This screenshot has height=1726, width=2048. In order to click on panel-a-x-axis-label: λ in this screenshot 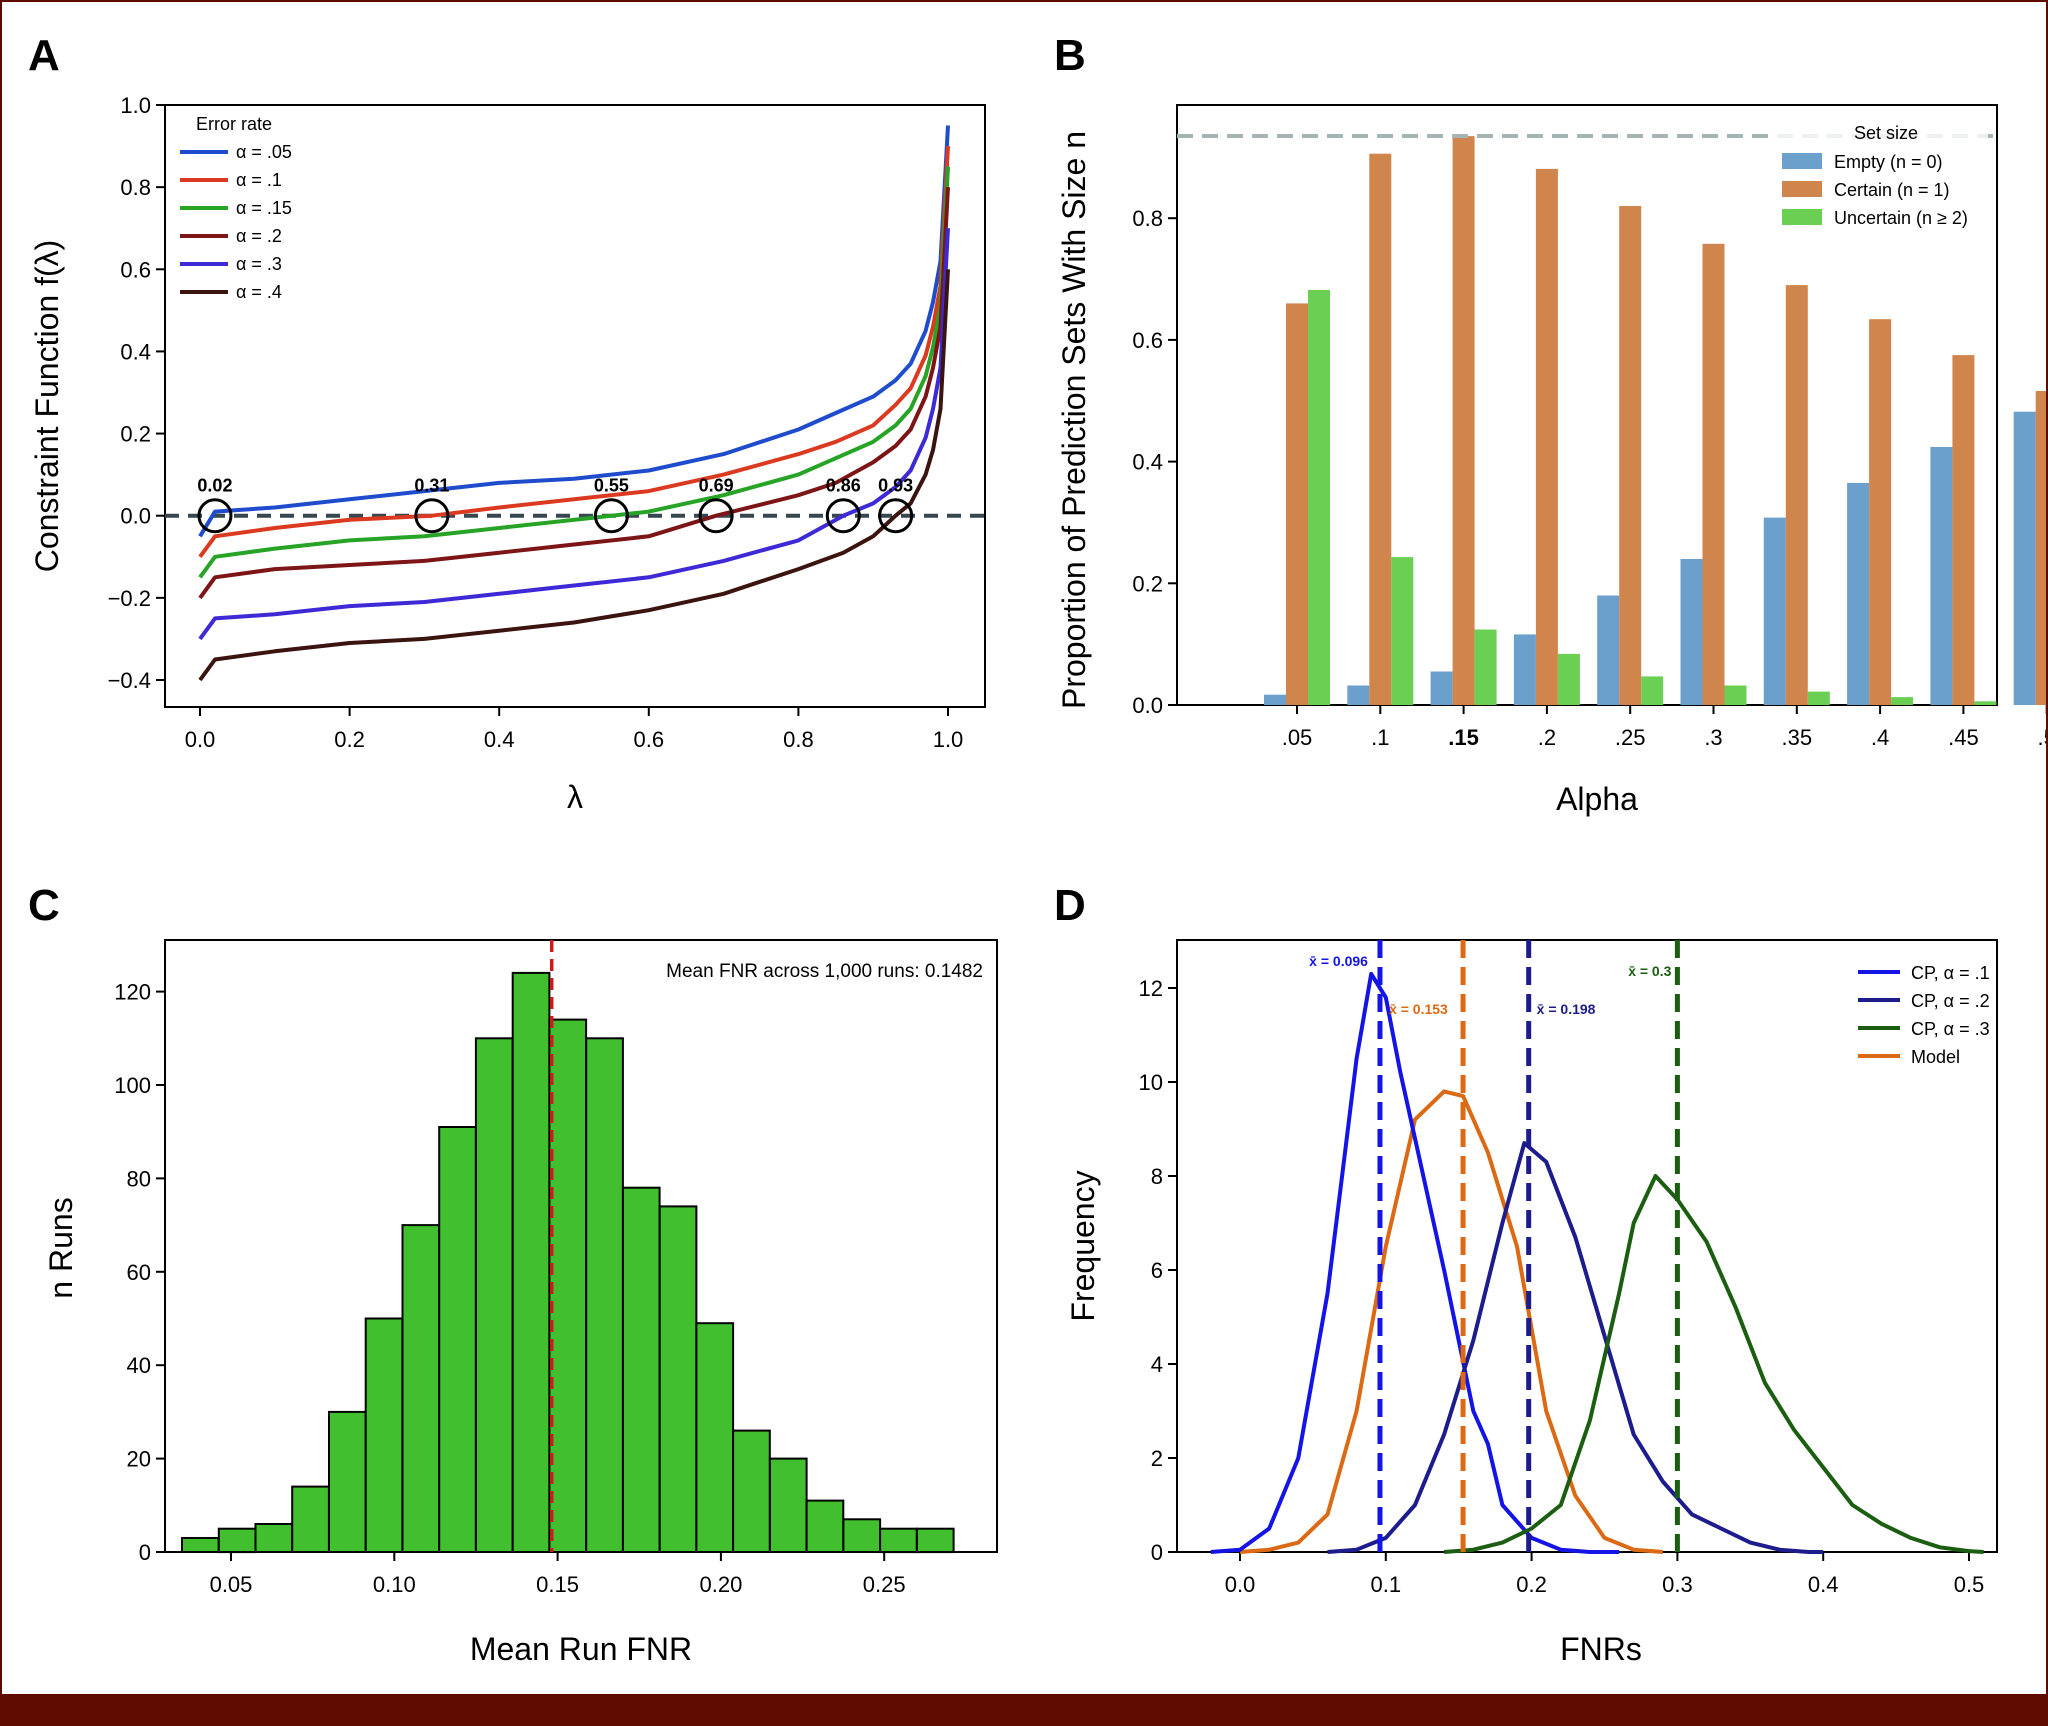, I will do `click(575, 797)`.